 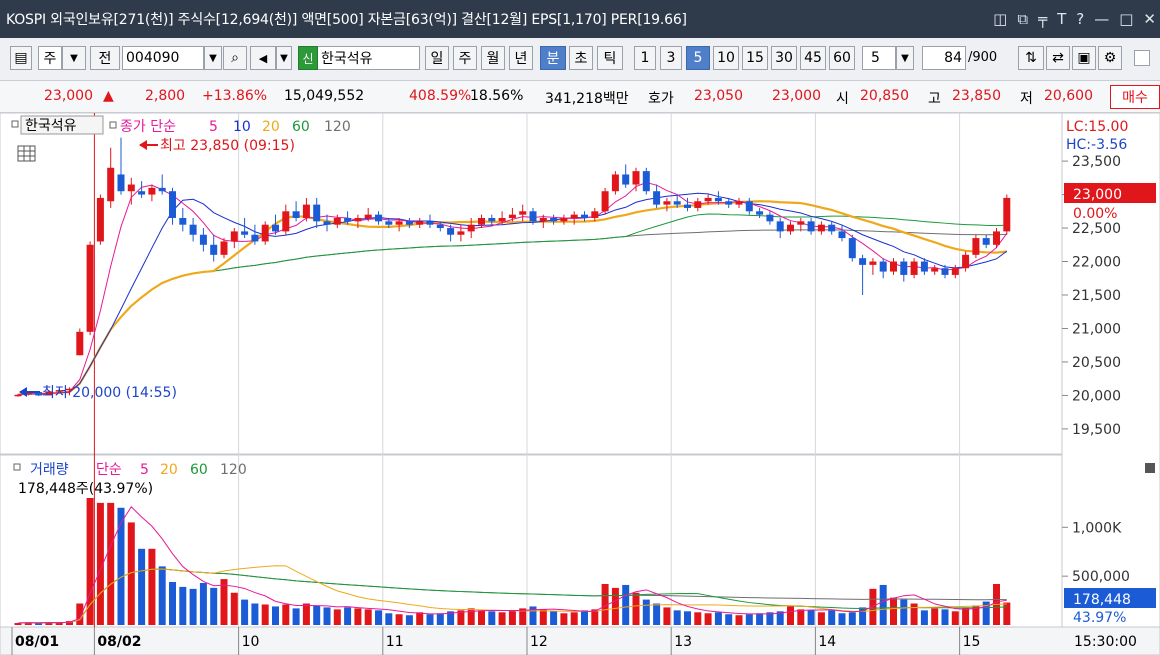 What do you see at coordinates (521, 58) in the screenshot?
I see `tab-year: 년` at bounding box center [521, 58].